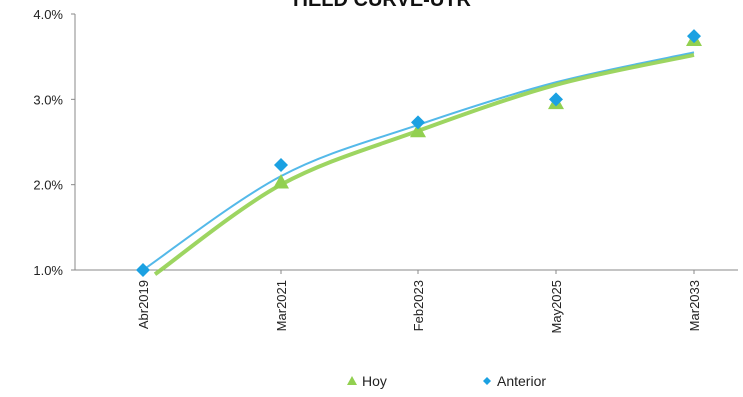 This screenshot has height=397, width=743. Describe the element at coordinates (374, 381) in the screenshot. I see `legend-label-hoy: Hoy` at that location.